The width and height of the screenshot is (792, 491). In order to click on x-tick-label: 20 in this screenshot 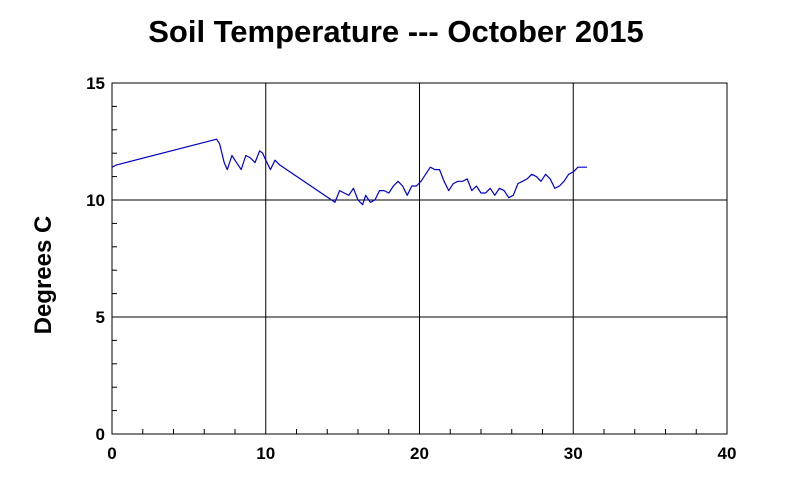, I will do `click(419, 453)`.